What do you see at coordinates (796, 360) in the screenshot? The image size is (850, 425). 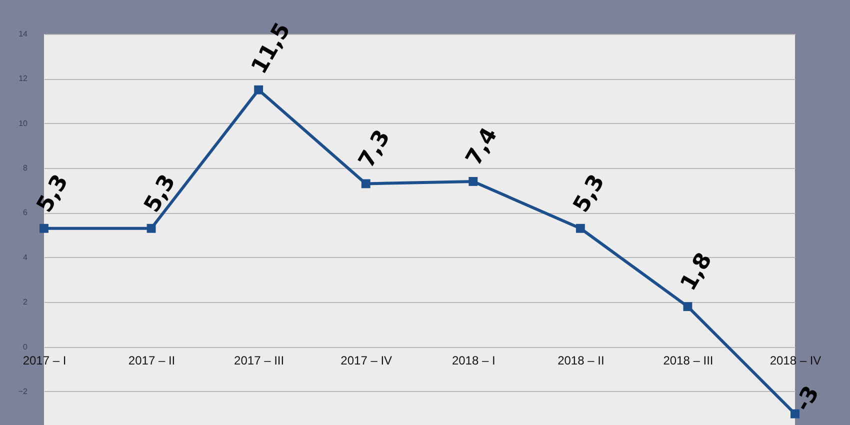 I see `x-tick-label: 2018 – IV` at bounding box center [796, 360].